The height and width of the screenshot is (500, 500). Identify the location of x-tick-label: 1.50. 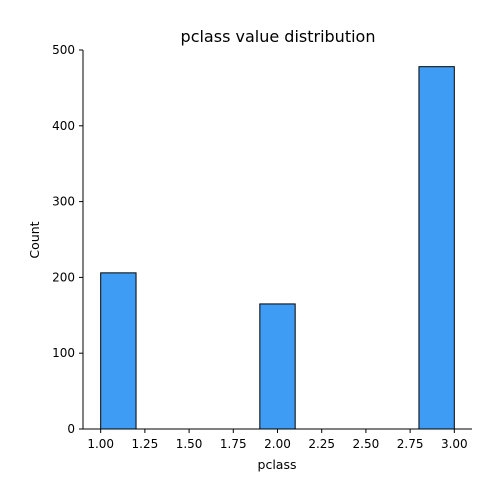
(189, 444).